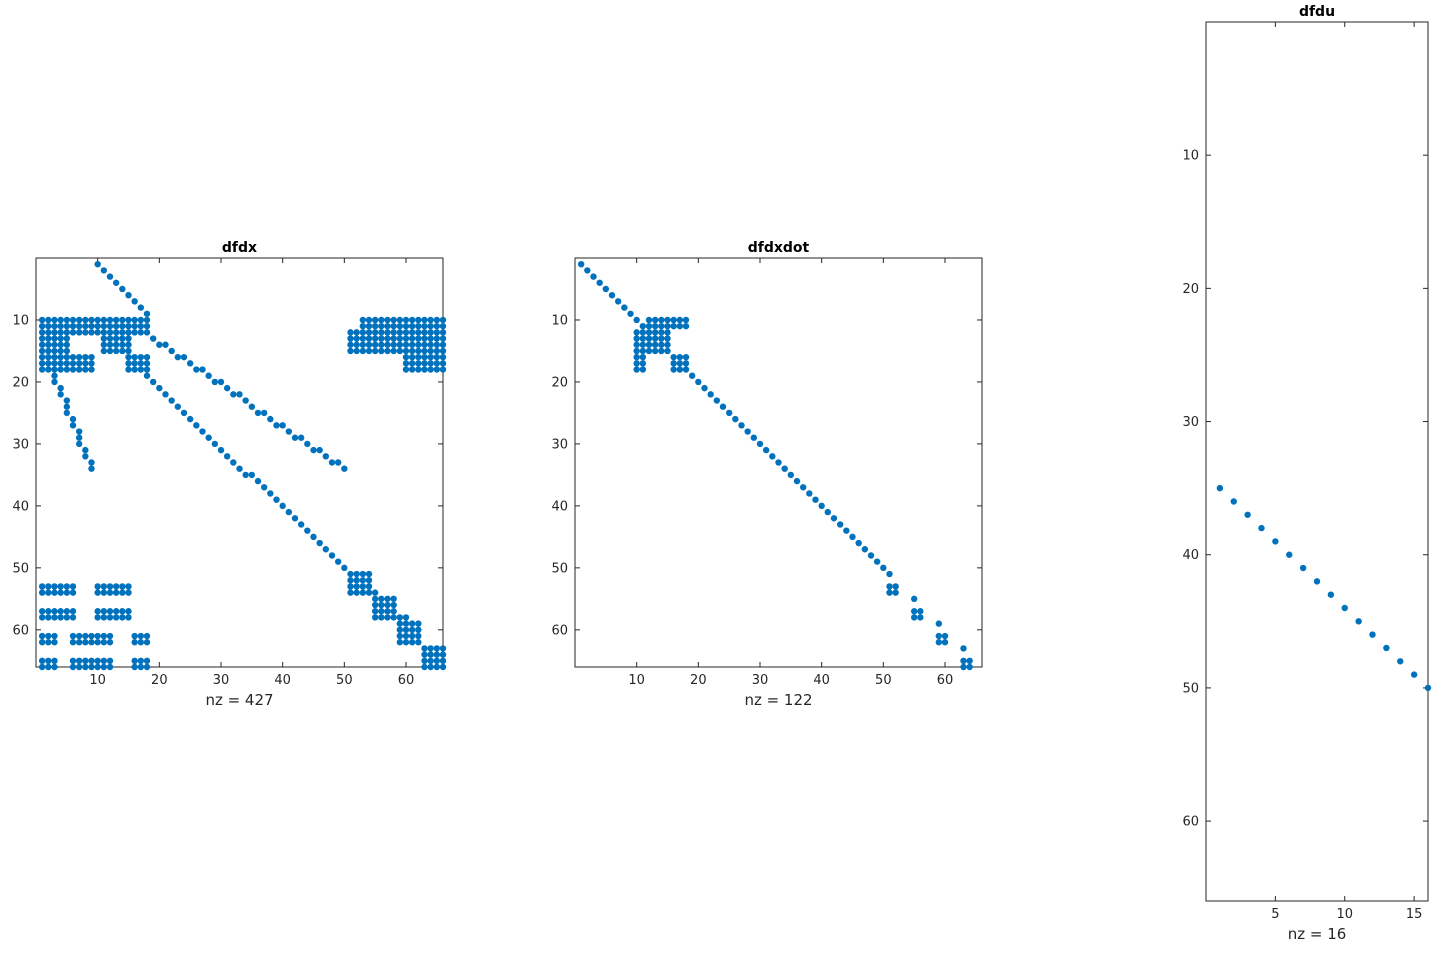 The height and width of the screenshot is (955, 1444). Describe the element at coordinates (239, 700) in the screenshot. I see `x-axis-label: nz = 427` at that location.